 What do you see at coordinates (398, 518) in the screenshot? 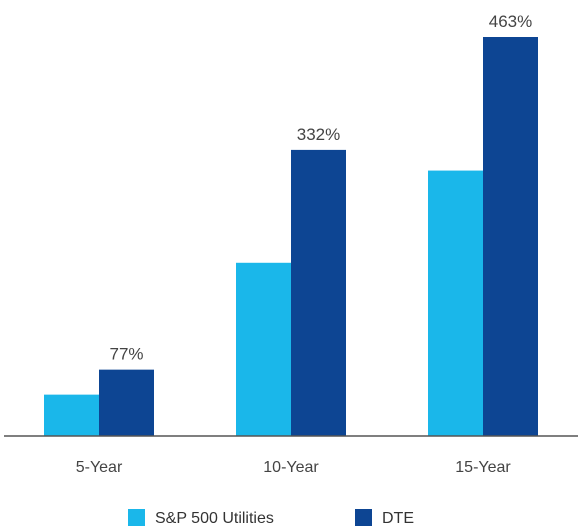
I see `legend-label-dte: DTE` at bounding box center [398, 518].